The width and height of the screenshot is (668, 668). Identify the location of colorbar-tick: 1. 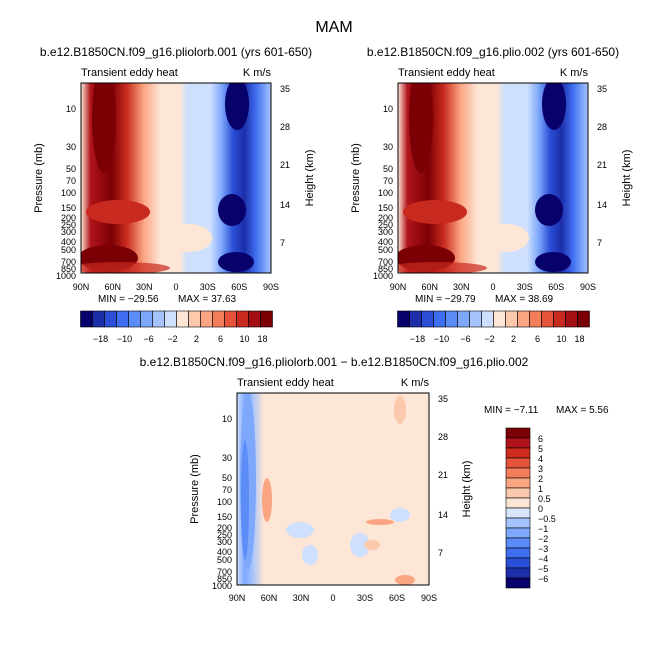
(540, 489).